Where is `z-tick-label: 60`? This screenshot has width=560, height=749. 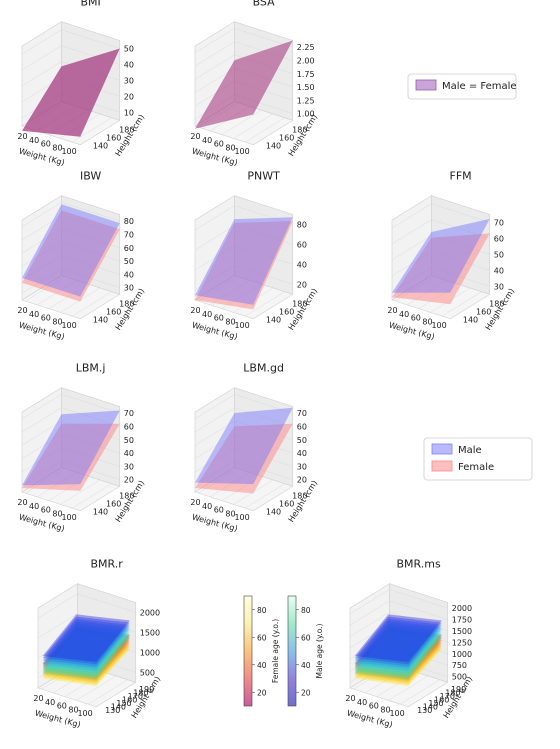
z-tick-label: 60 is located at coordinates (302, 426).